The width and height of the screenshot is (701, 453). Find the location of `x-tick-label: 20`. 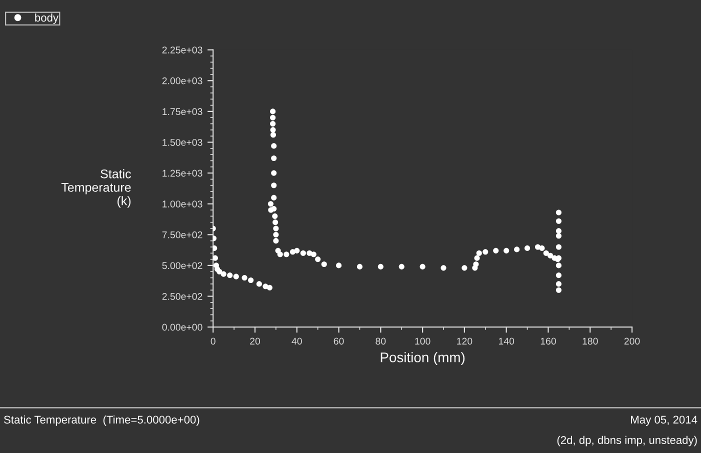

x-tick-label: 20 is located at coordinates (255, 341).